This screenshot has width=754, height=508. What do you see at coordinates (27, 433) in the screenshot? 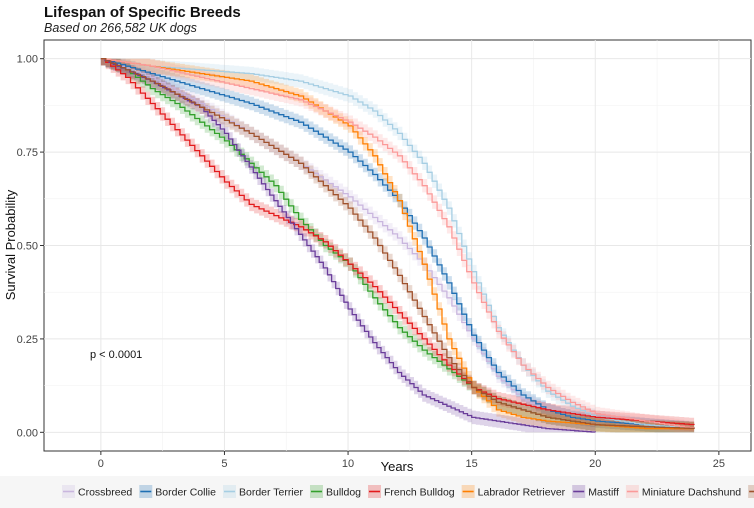
I see `y-tick-label: 0.00` at bounding box center [27, 433].